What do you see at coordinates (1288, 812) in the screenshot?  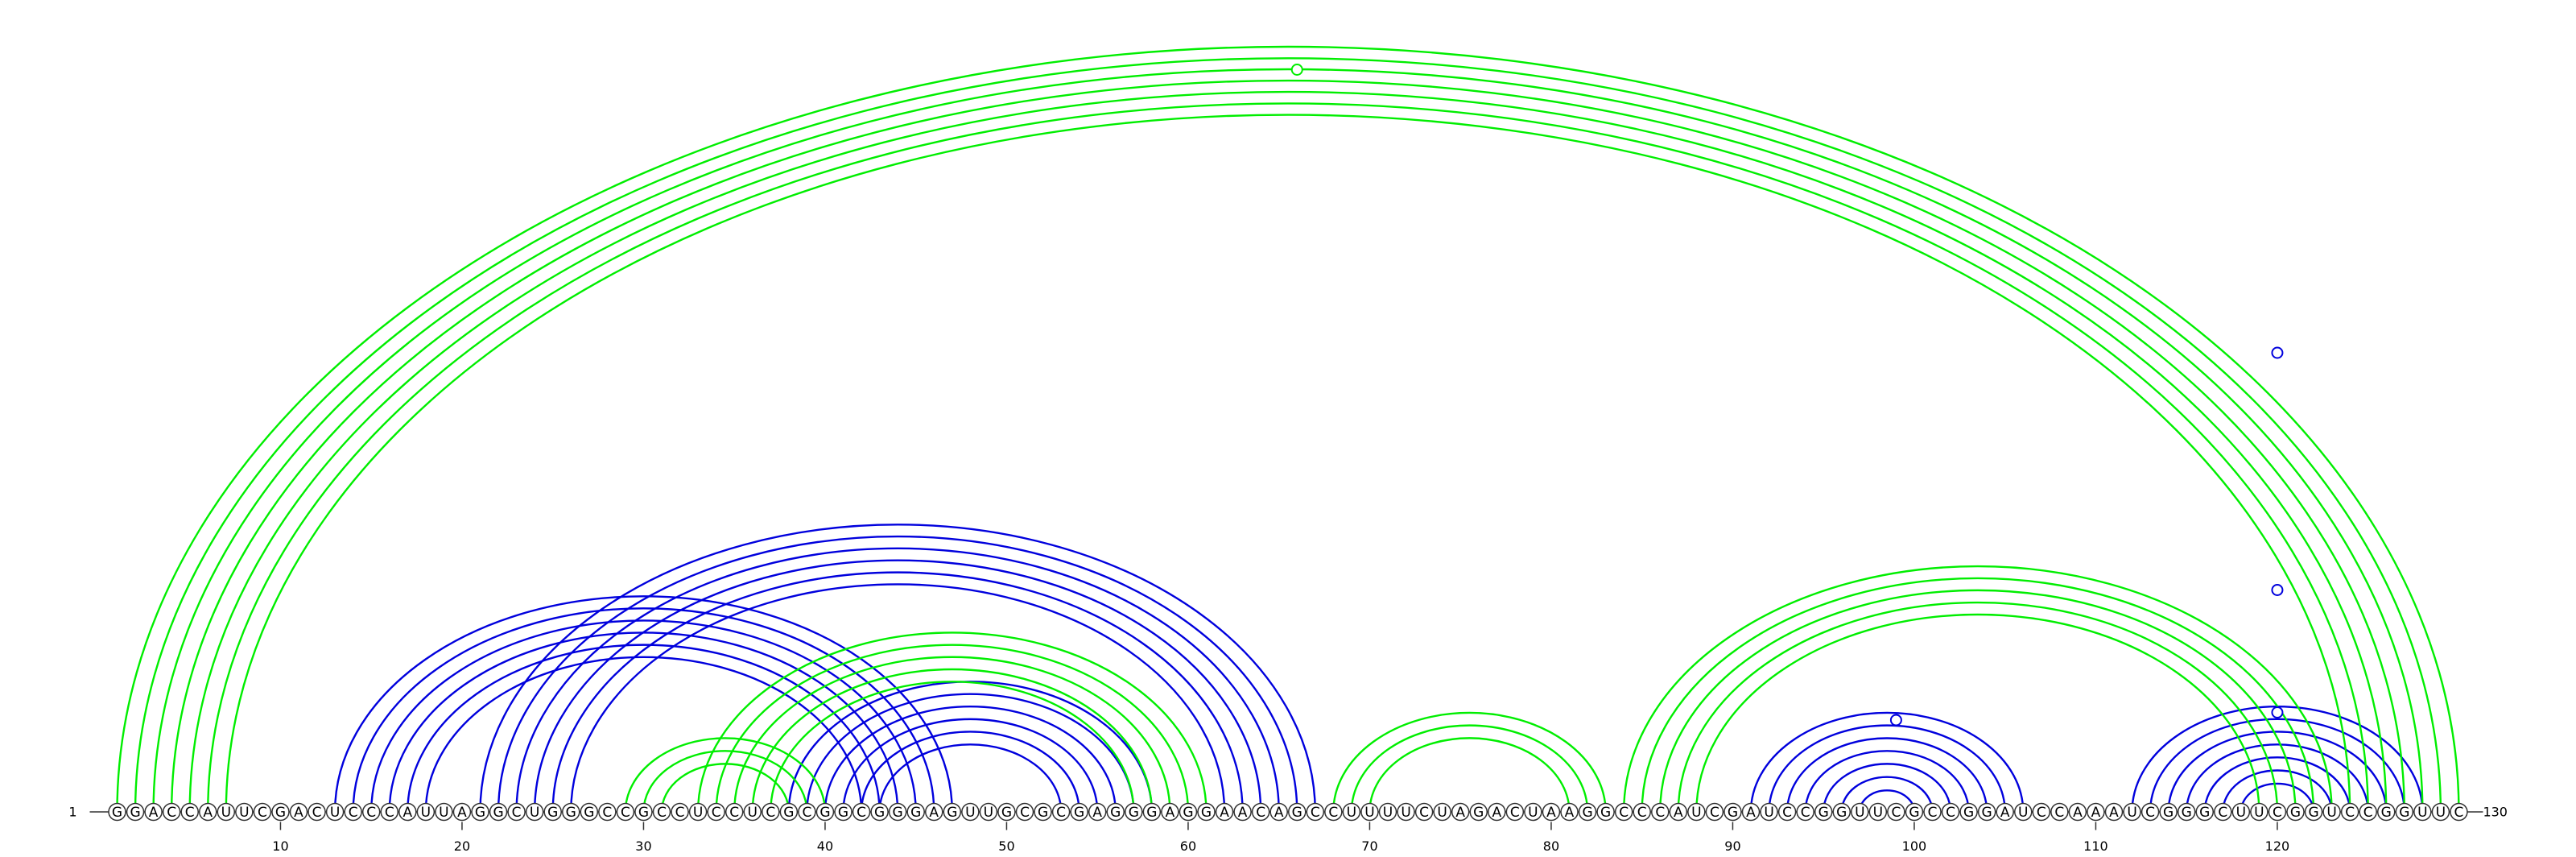 I see `backbone: 1 130` at bounding box center [1288, 812].